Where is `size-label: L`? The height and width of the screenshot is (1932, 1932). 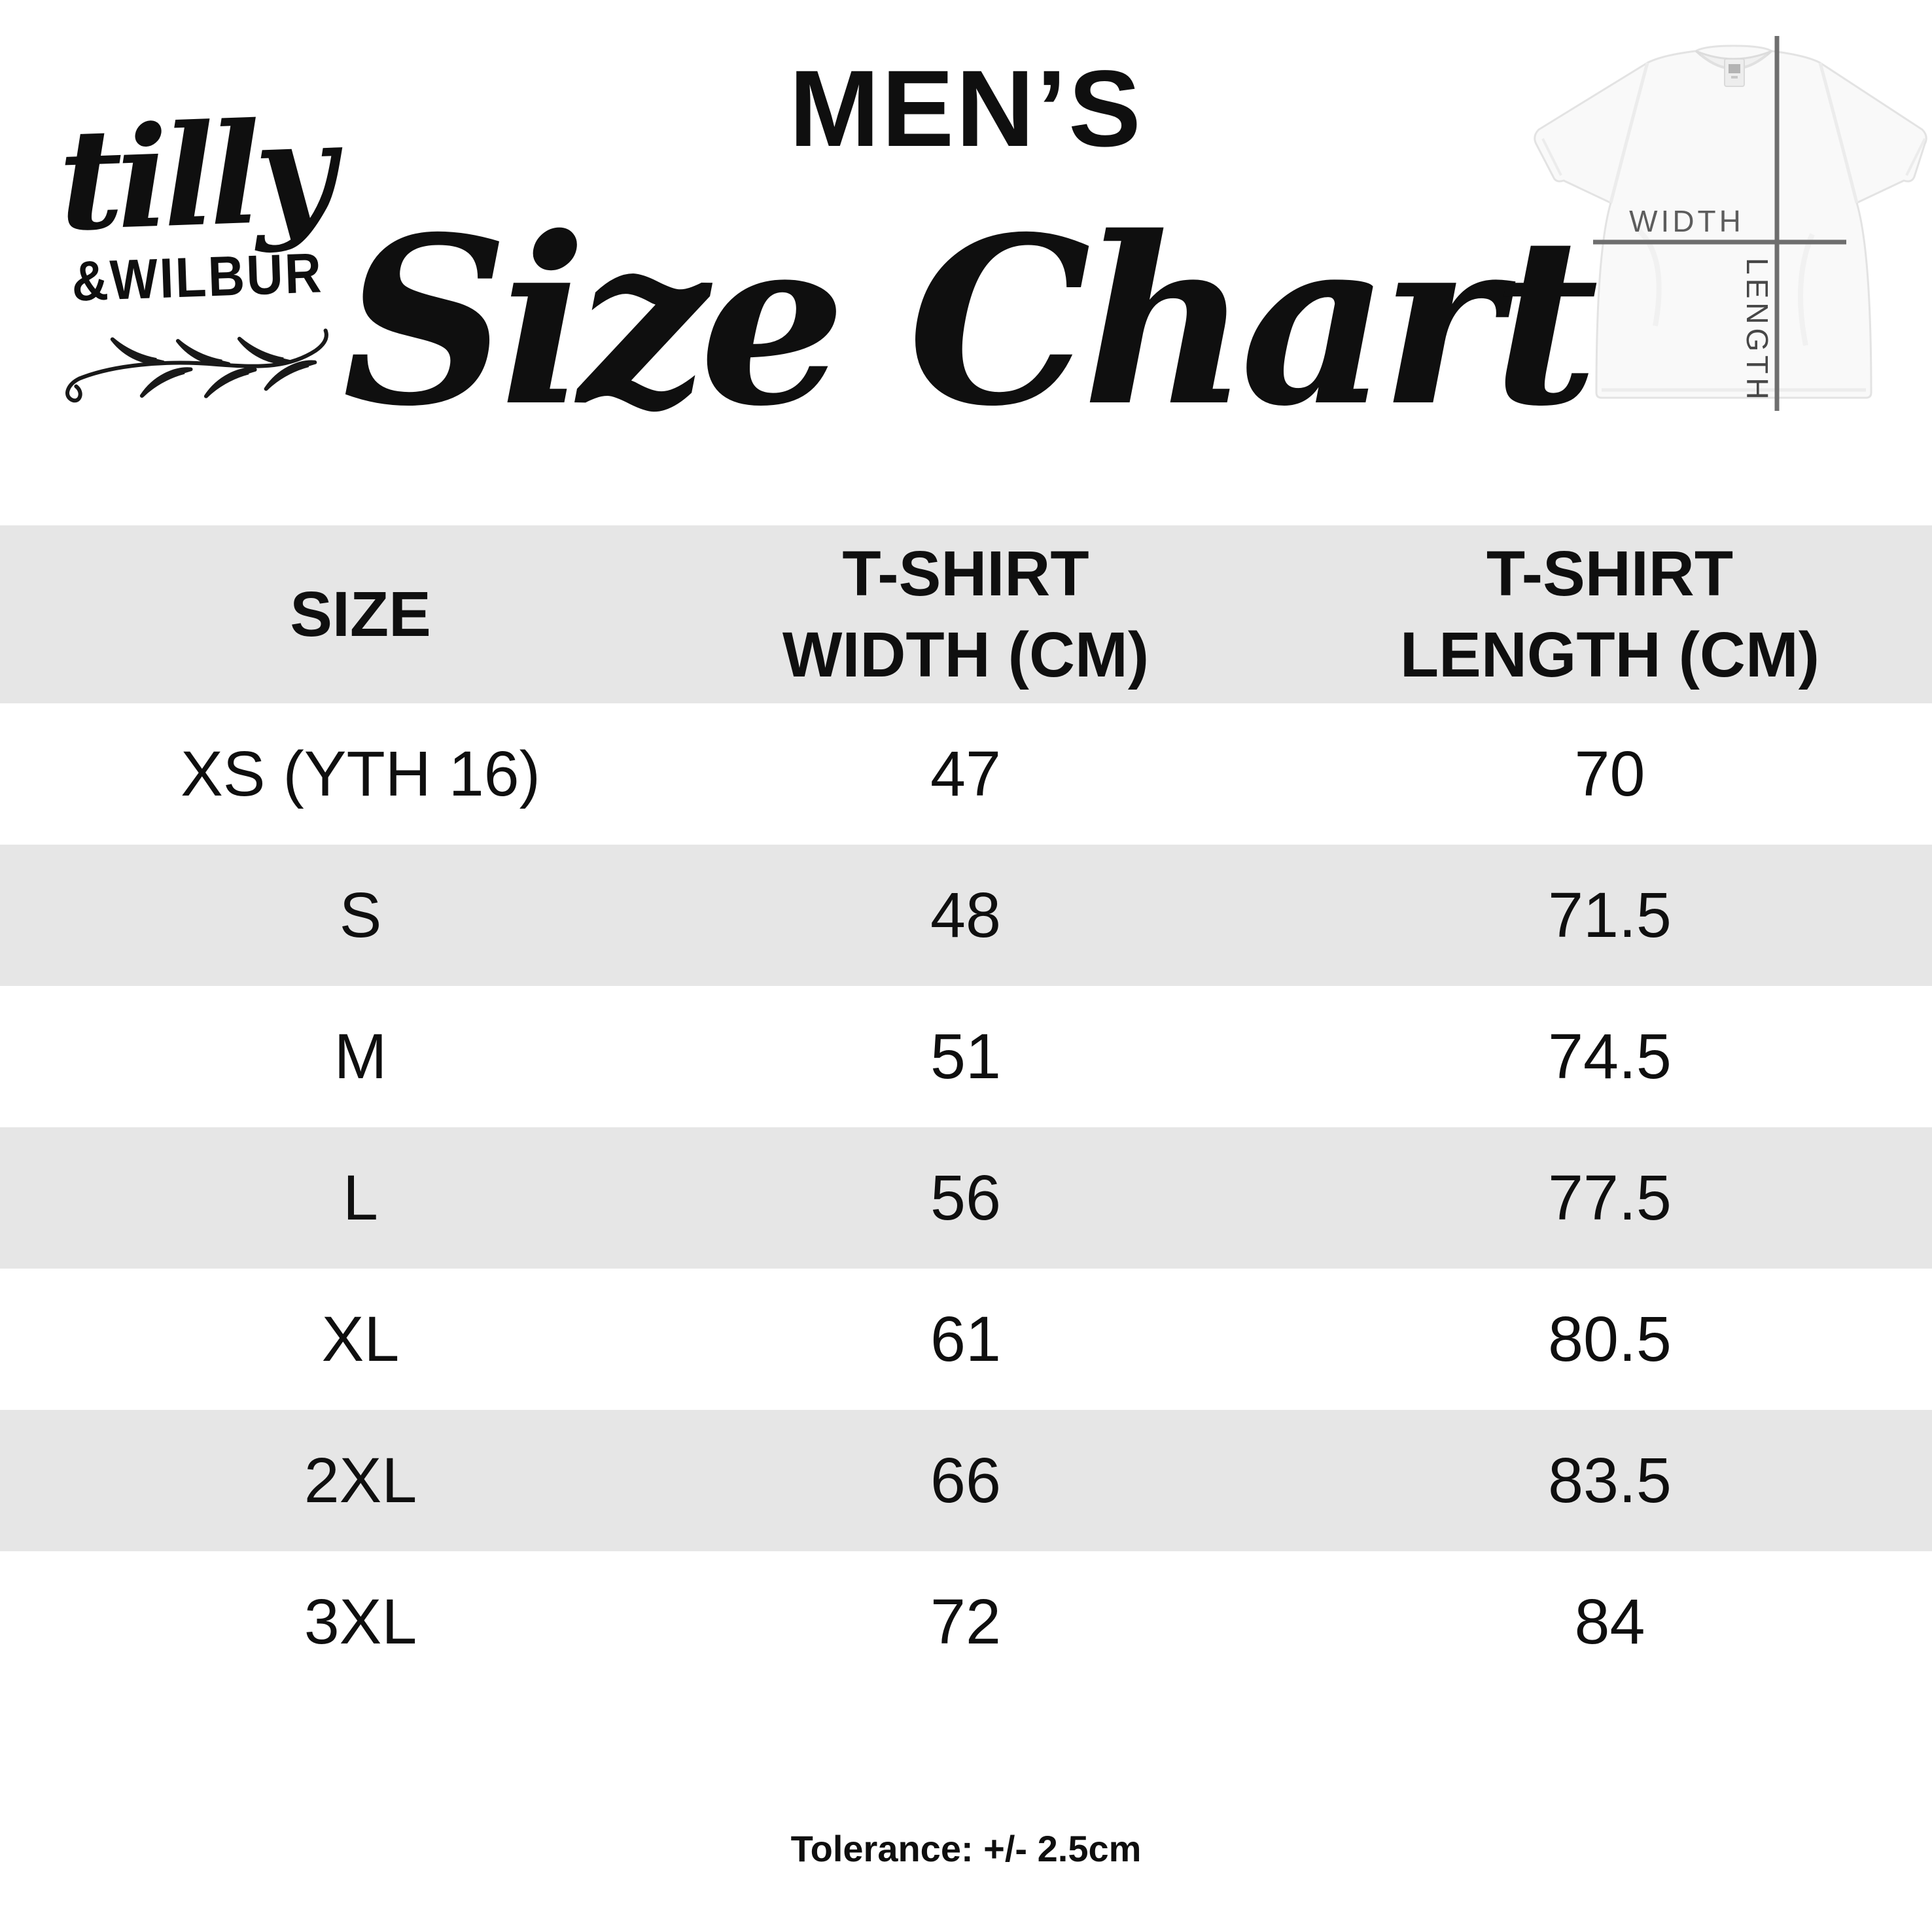 size-label: L is located at coordinates (361, 1197).